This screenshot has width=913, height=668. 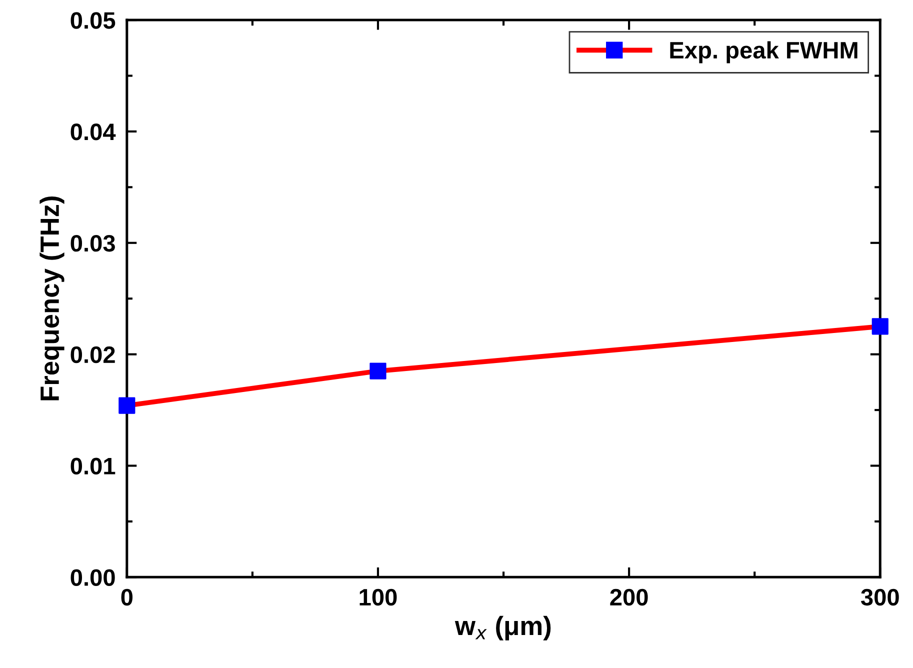 I want to click on legend-label: Exp. peak FWHM, so click(x=764, y=52).